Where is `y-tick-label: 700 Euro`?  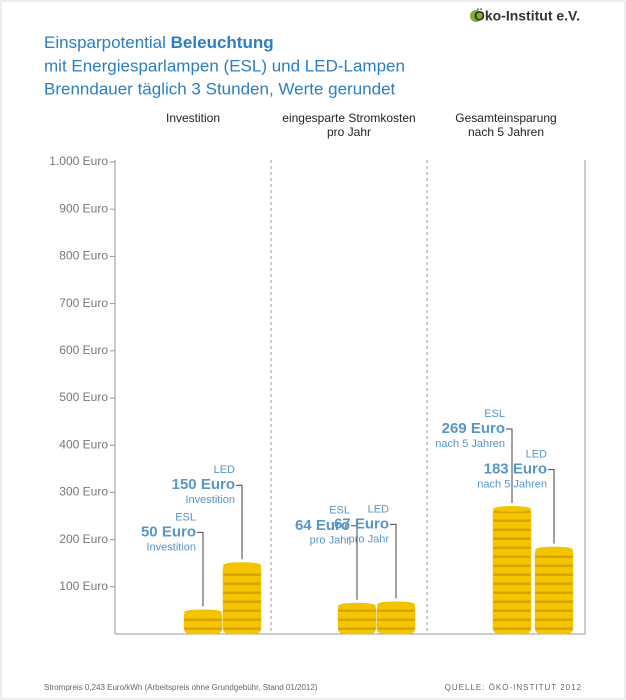
y-tick-label: 700 Euro is located at coordinates (83, 303).